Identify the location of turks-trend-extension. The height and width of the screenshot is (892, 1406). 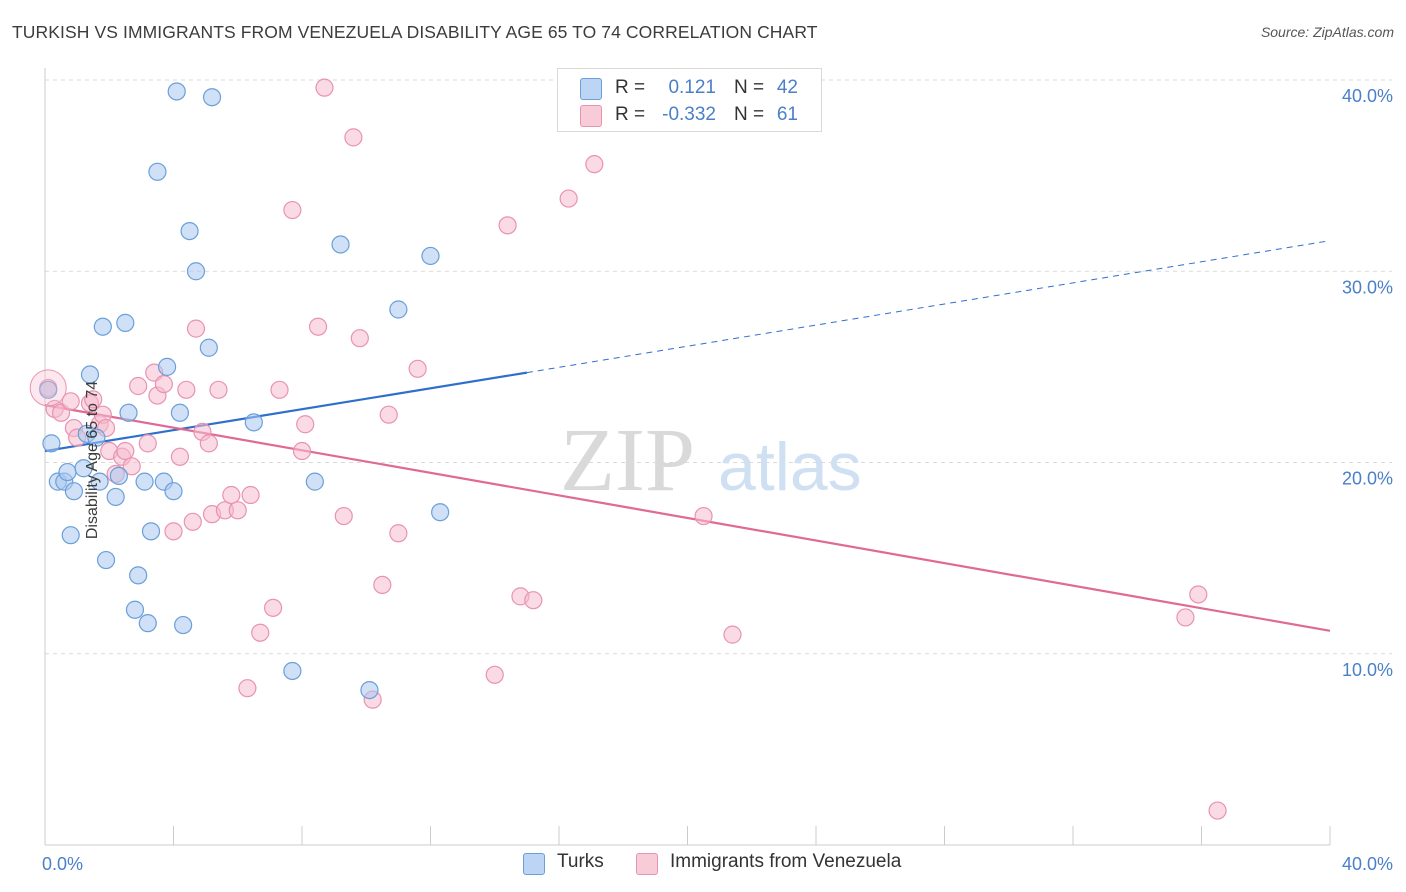
(928, 307).